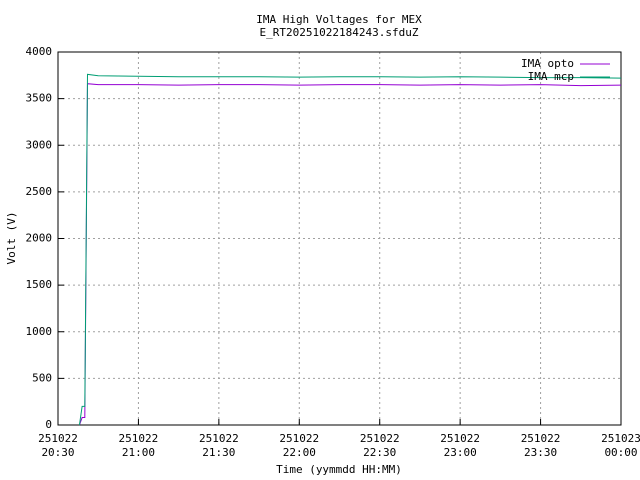 Image resolution: width=640 pixels, height=480 pixels. Describe the element at coordinates (620, 438) in the screenshot. I see `x-tick-label: 251023` at that location.